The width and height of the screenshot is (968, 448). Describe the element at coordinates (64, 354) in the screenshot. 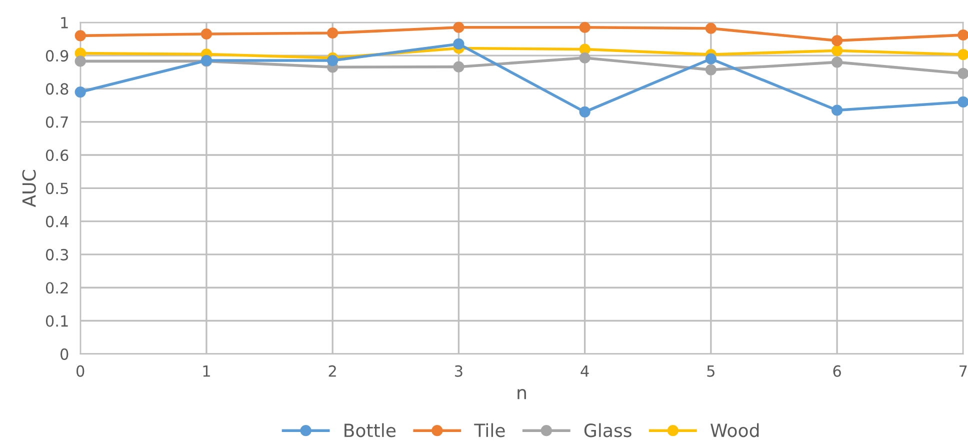

I see `y-tick-label: 0` at that location.